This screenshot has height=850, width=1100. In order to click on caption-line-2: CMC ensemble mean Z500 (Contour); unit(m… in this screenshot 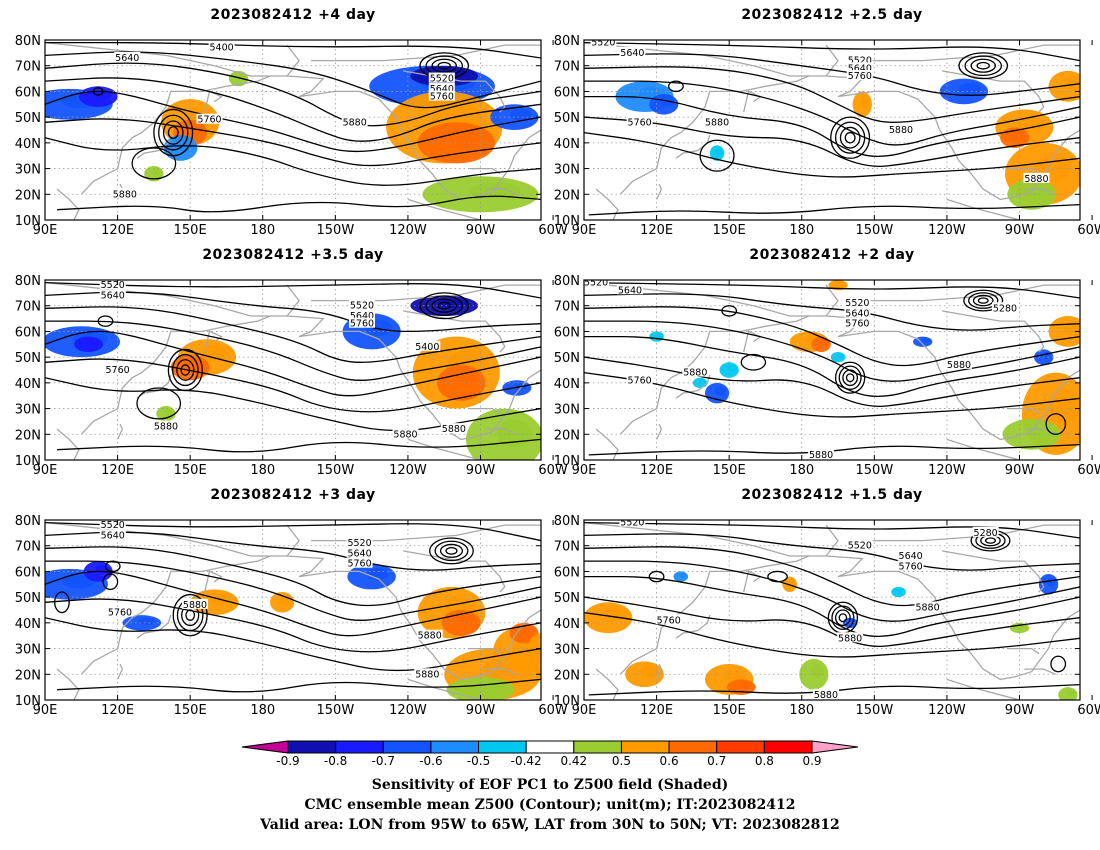, I will do `click(550, 805)`.